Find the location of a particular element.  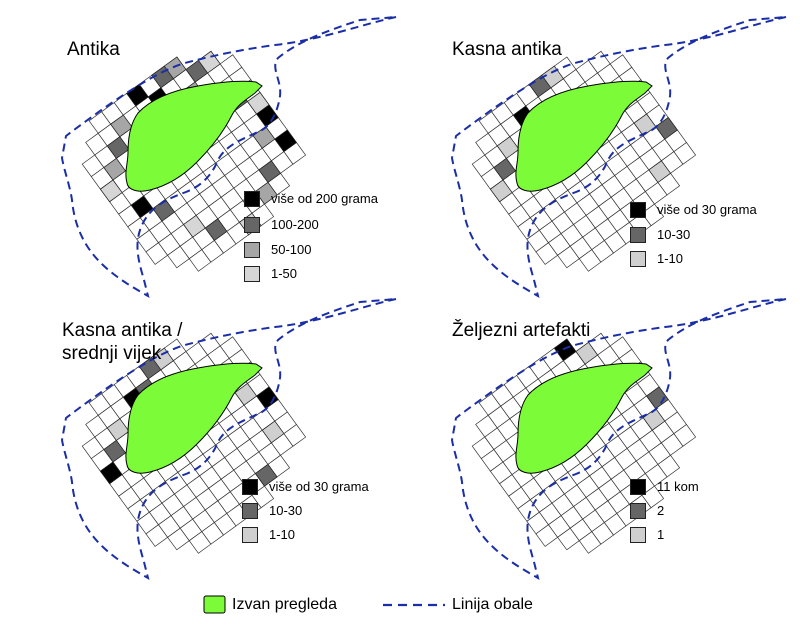

coastline-legend-label: Linija obale is located at coordinates (492, 604).